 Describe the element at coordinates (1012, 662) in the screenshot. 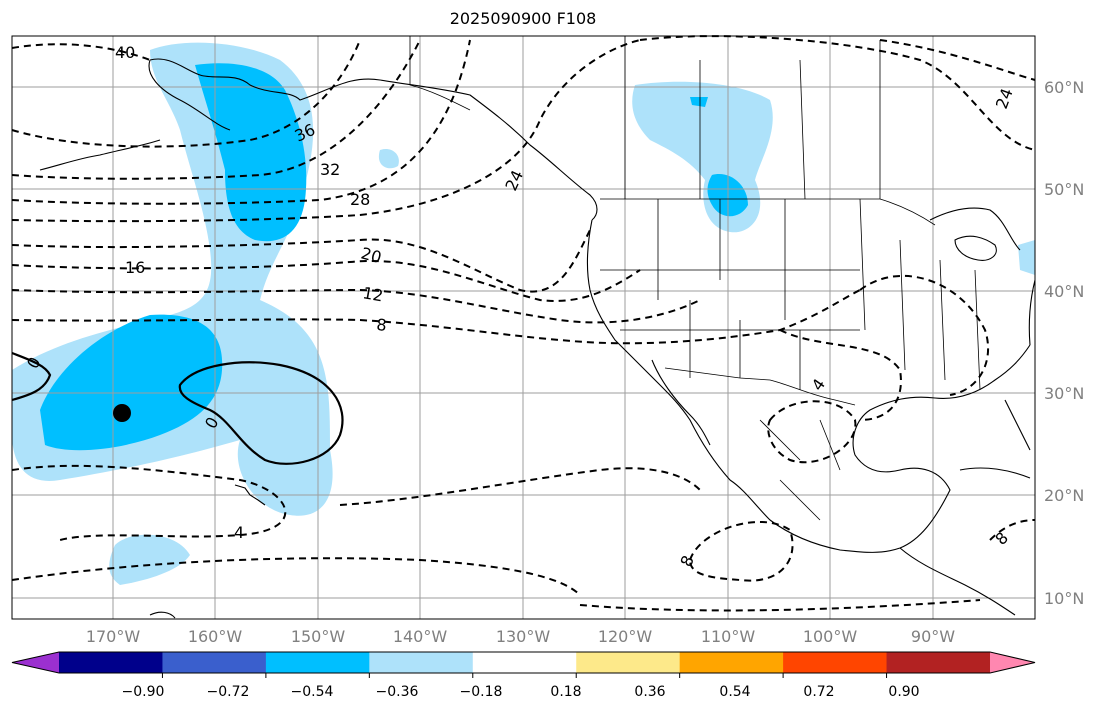

I see `colorbar-extend-high` at that location.